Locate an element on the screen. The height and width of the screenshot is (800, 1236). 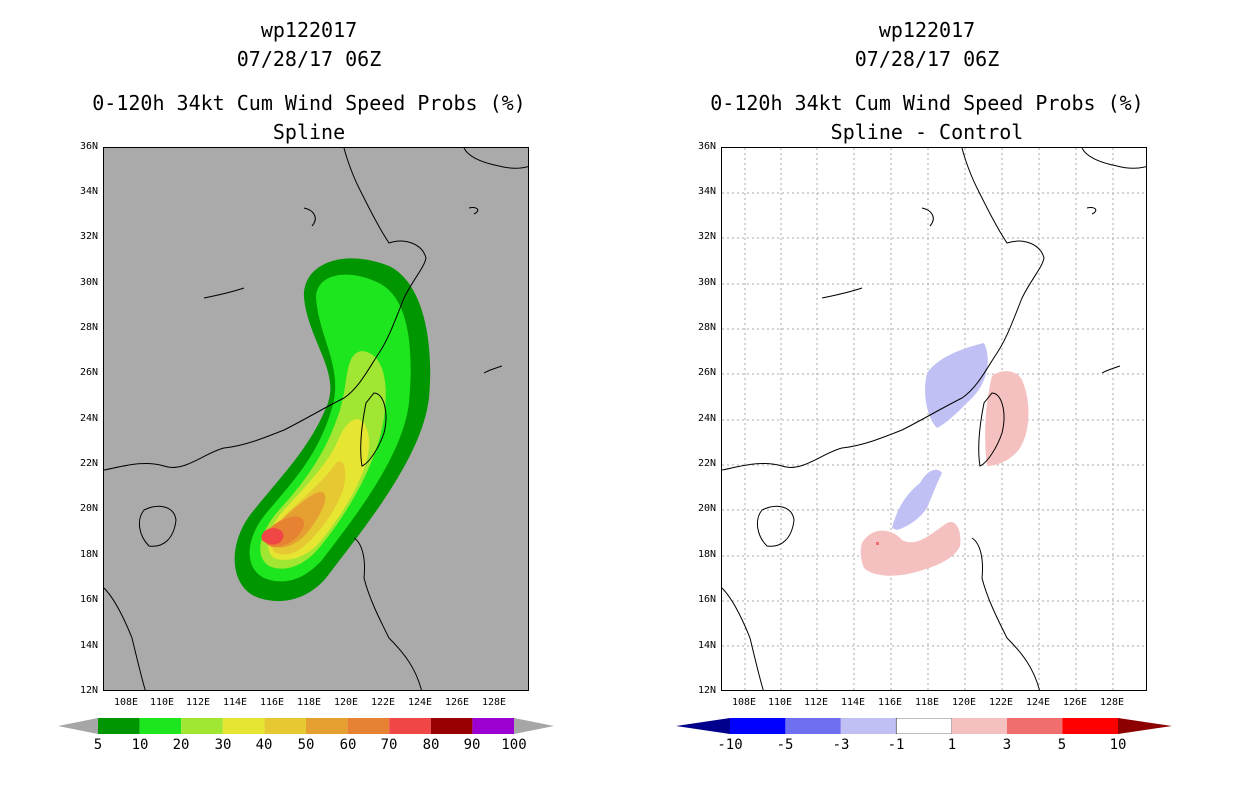
colorbar-label: 30 is located at coordinates (223, 745).